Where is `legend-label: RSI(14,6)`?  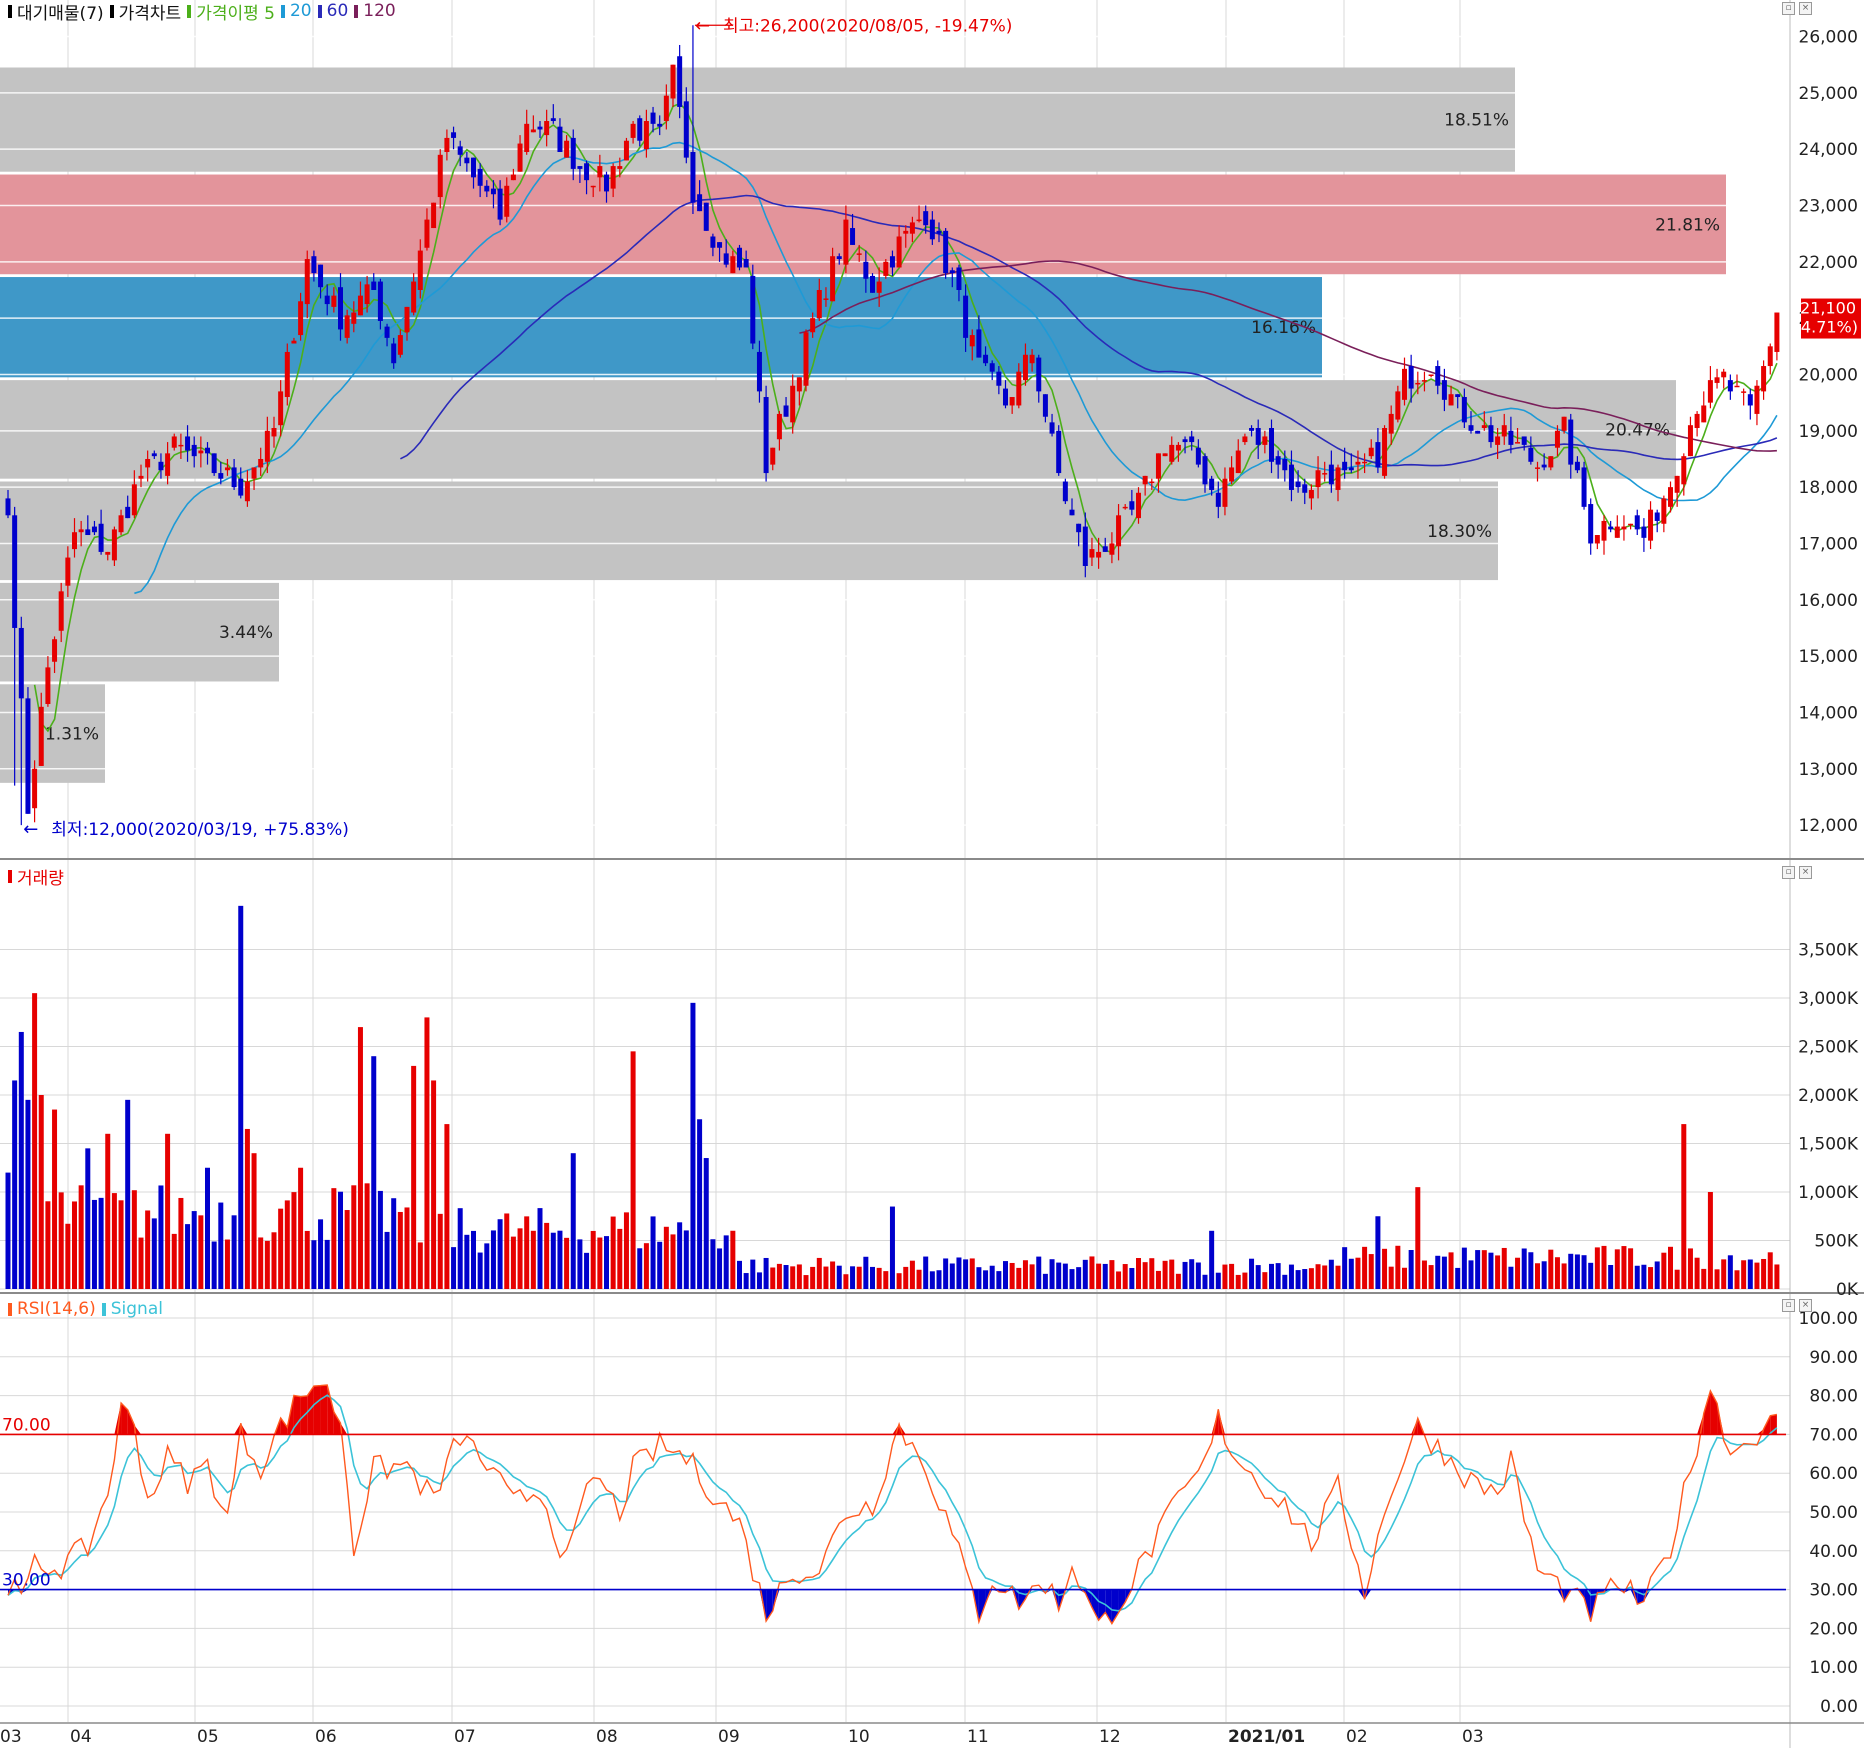 legend-label: RSI(14,6) is located at coordinates (56, 1309).